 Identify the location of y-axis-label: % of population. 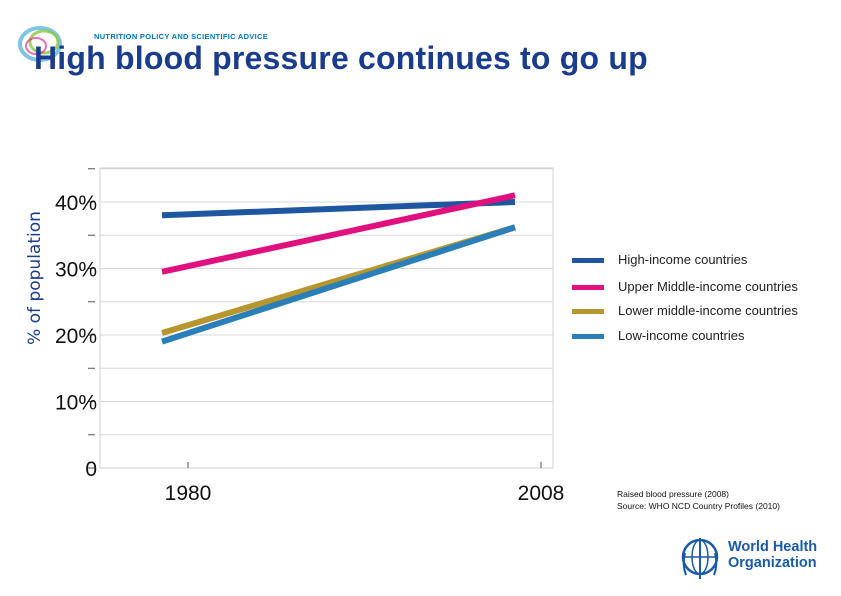
(35, 278).